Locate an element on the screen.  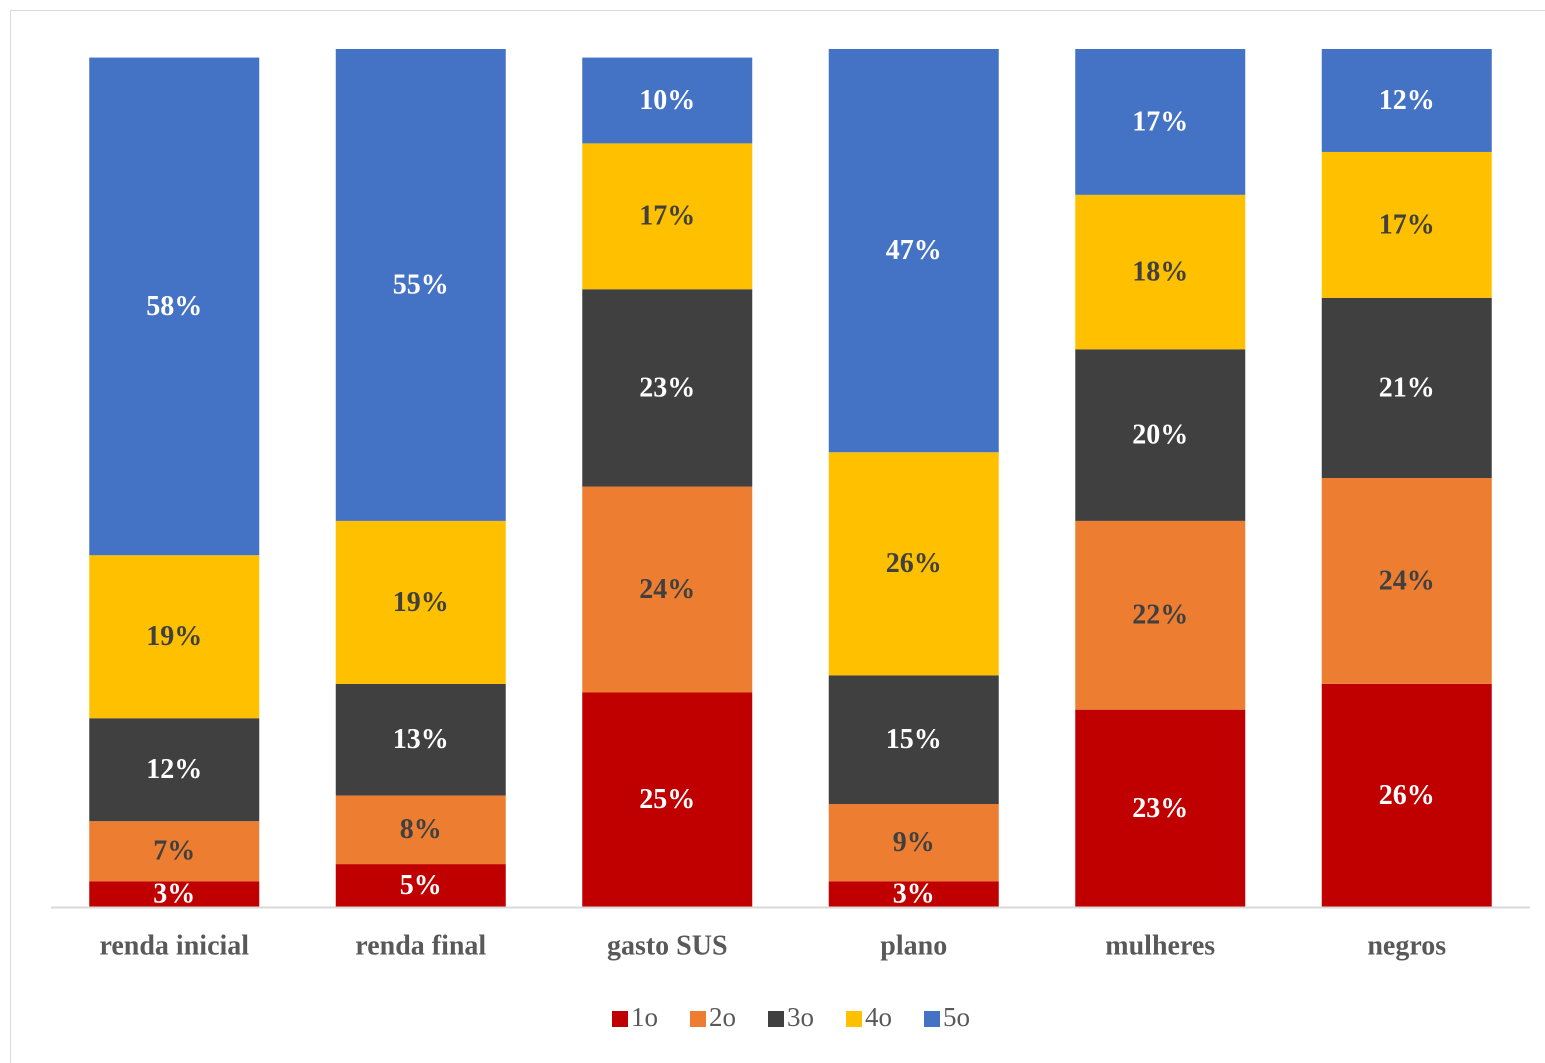
x-tick-label: plano is located at coordinates (913, 945).